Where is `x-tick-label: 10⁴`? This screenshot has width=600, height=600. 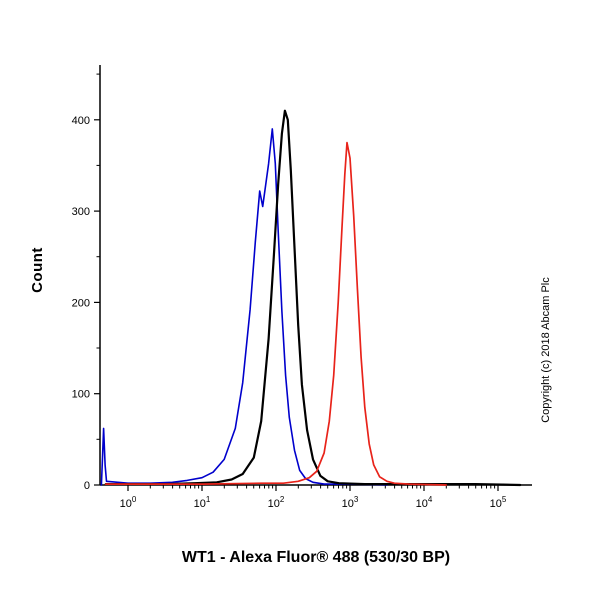 x-tick-label: 10⁴ is located at coordinates (424, 502).